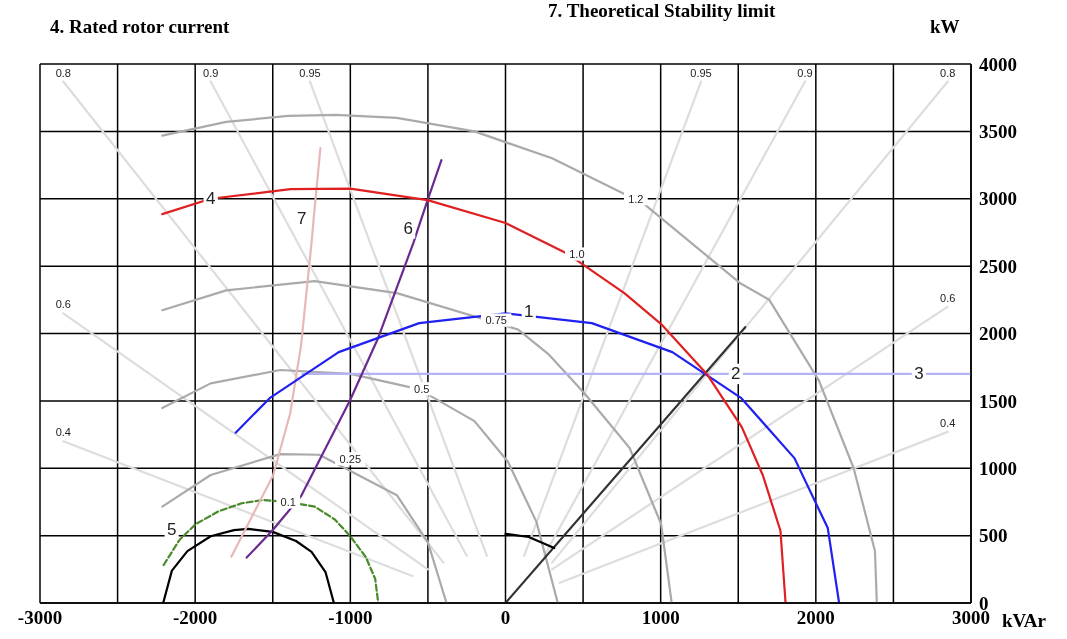 The image size is (1067, 639). Describe the element at coordinates (301, 218) in the screenshot. I see `annotation: 7` at that location.